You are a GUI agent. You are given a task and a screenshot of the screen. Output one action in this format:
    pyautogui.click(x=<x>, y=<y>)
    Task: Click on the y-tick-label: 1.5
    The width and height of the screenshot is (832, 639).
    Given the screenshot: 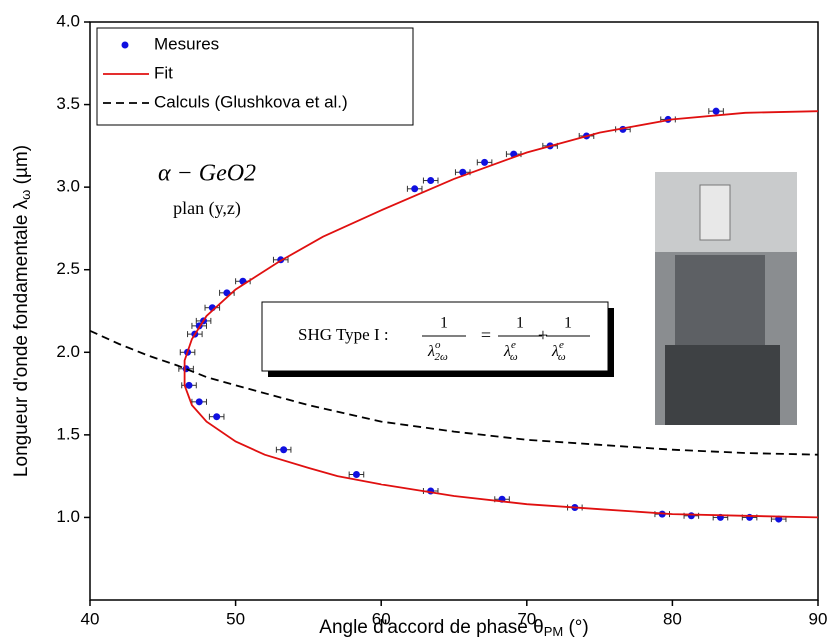 What is the action you would take?
    pyautogui.click(x=68, y=433)
    